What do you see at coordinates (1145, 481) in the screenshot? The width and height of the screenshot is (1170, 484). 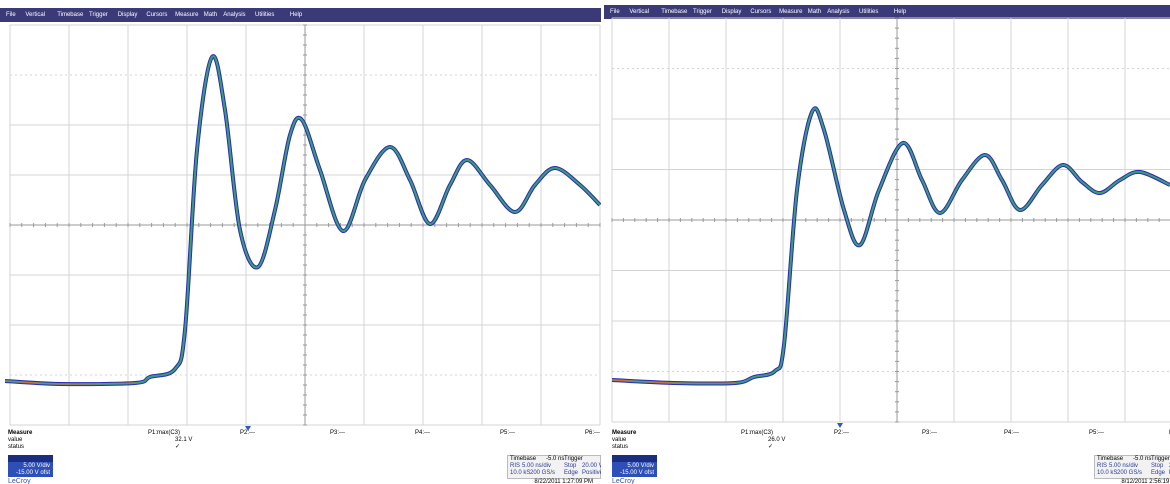 I see `date-time: 8/12/2011 2:56:19 PM` at bounding box center [1145, 481].